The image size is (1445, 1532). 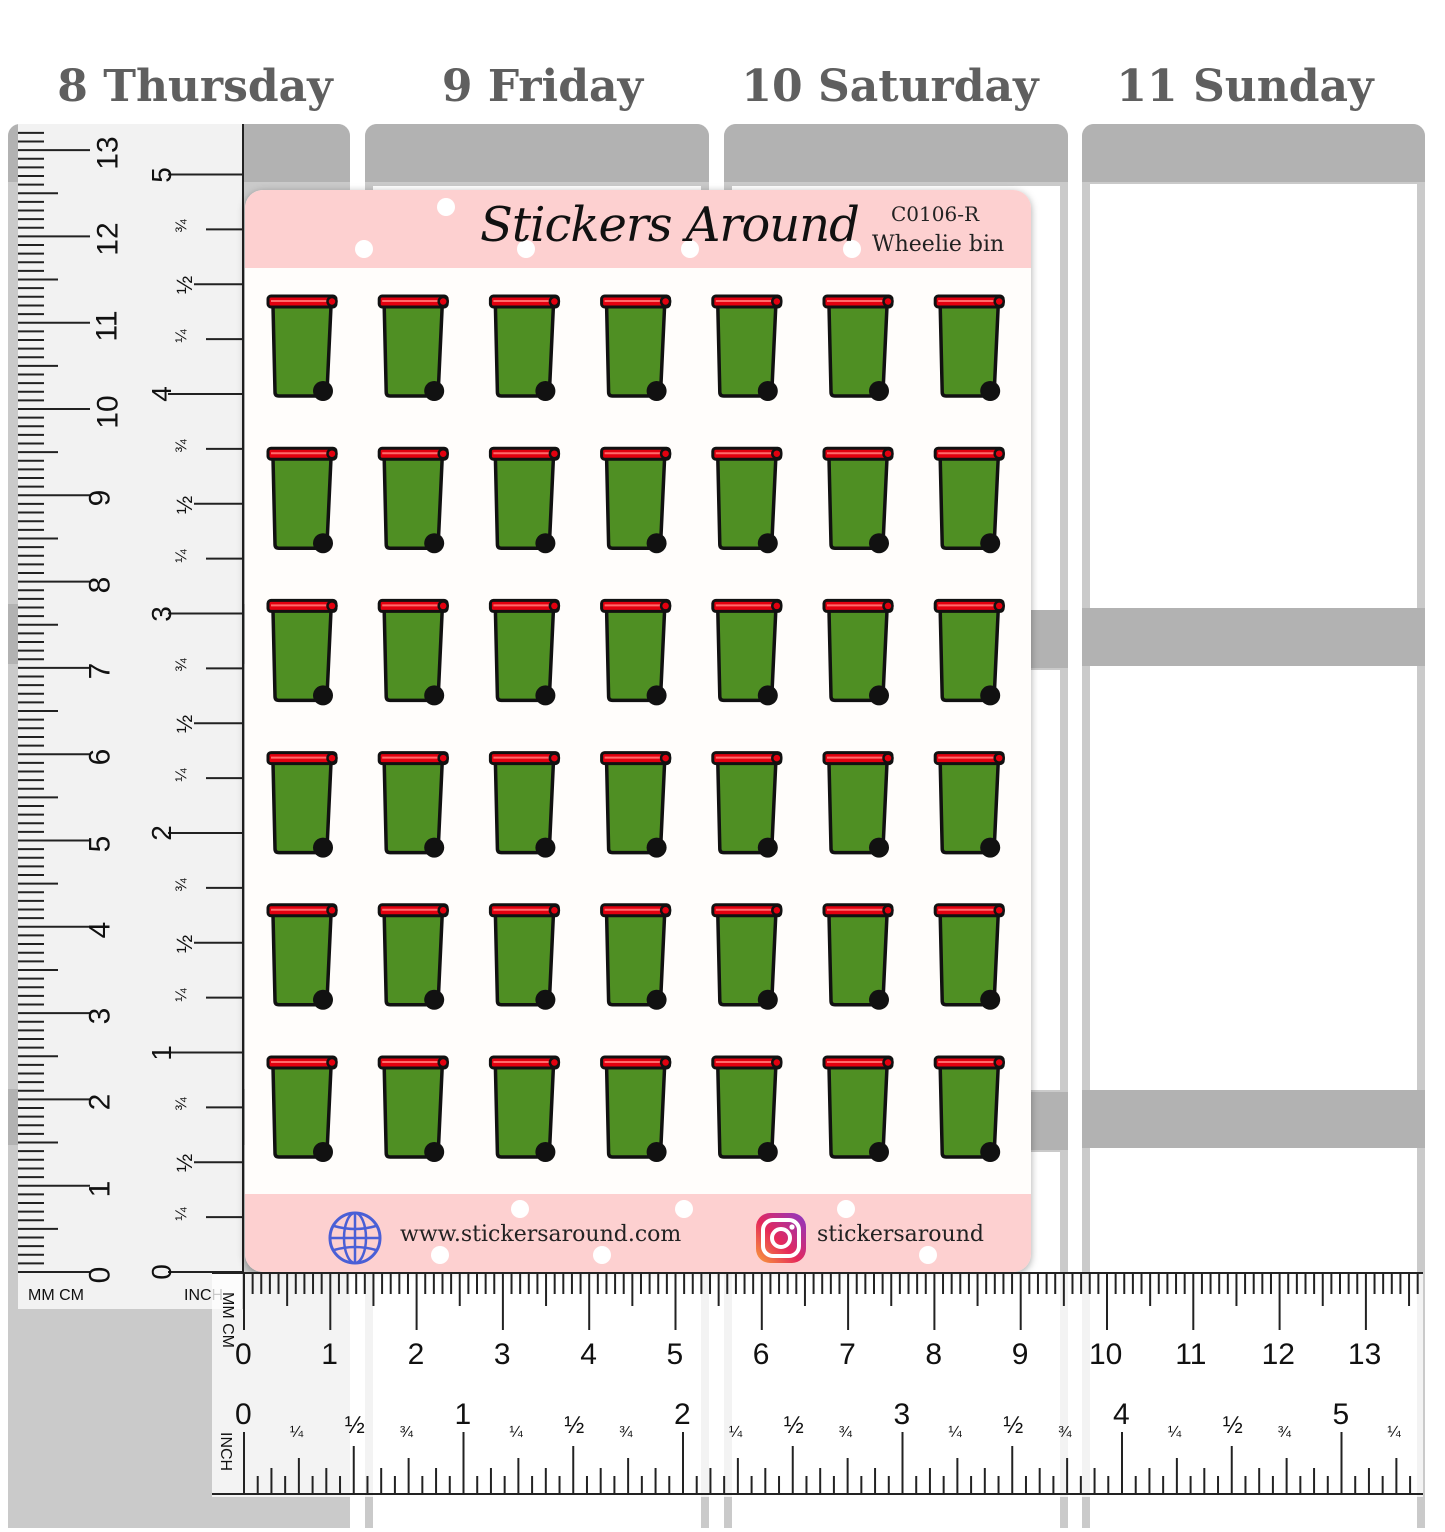 What do you see at coordinates (329, 1354) in the screenshot?
I see `horizontal-ruler-cm-label: 1` at bounding box center [329, 1354].